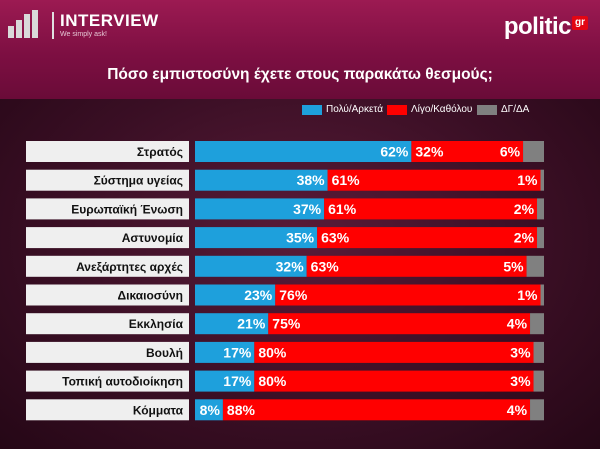 This screenshot has height=449, width=600. I want to click on data-label-1: 37%, so click(307, 209).